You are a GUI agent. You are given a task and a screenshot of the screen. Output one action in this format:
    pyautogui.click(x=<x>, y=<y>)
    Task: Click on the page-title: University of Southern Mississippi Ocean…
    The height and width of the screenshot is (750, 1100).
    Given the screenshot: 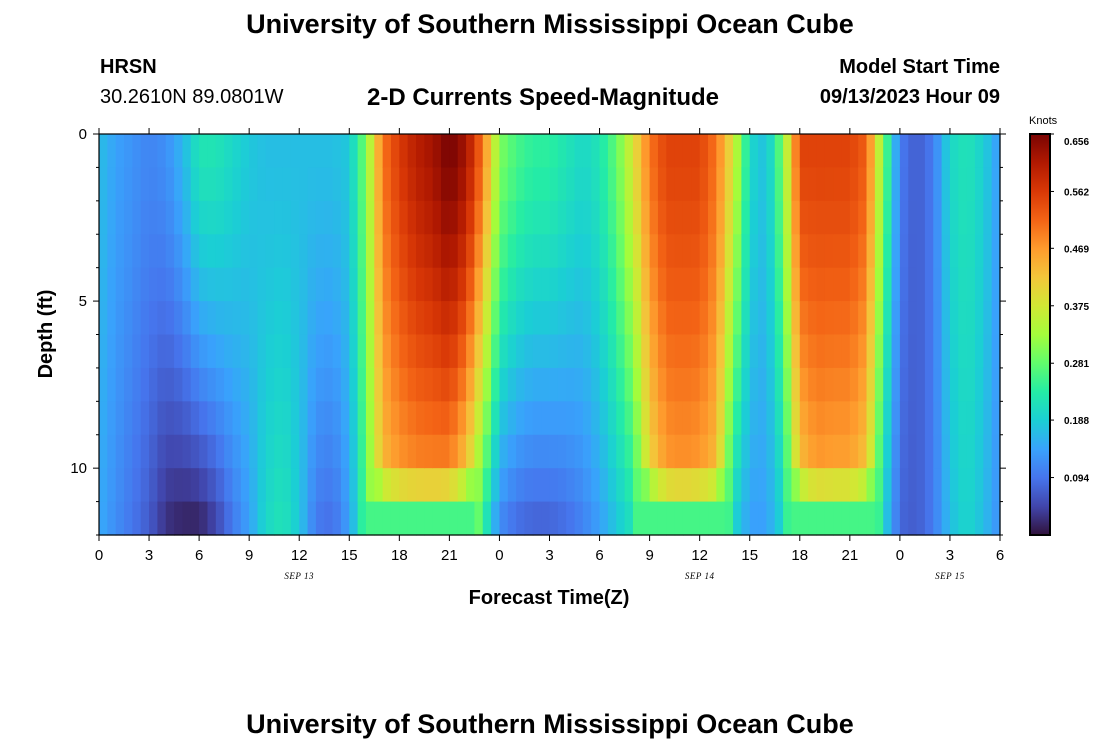 What is the action you would take?
    pyautogui.click(x=550, y=24)
    